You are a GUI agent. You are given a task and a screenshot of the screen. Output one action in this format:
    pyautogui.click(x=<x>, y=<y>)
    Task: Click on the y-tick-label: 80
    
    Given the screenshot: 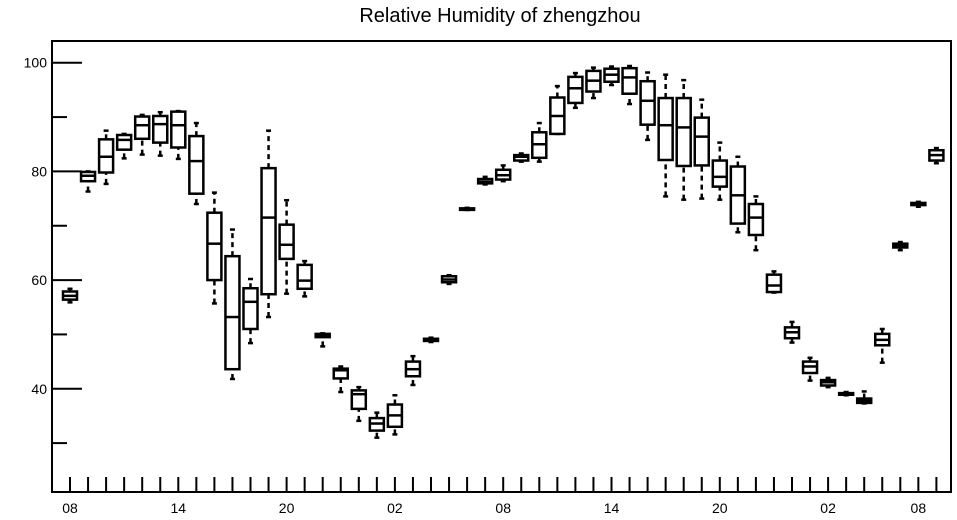 What is the action you would take?
    pyautogui.click(x=39, y=171)
    